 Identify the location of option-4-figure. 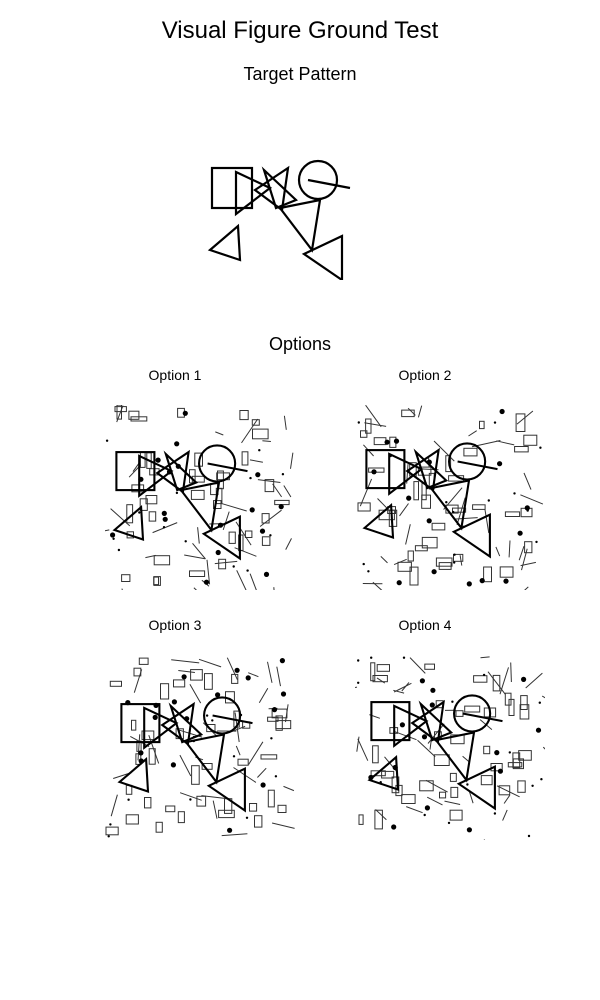
(450, 747).